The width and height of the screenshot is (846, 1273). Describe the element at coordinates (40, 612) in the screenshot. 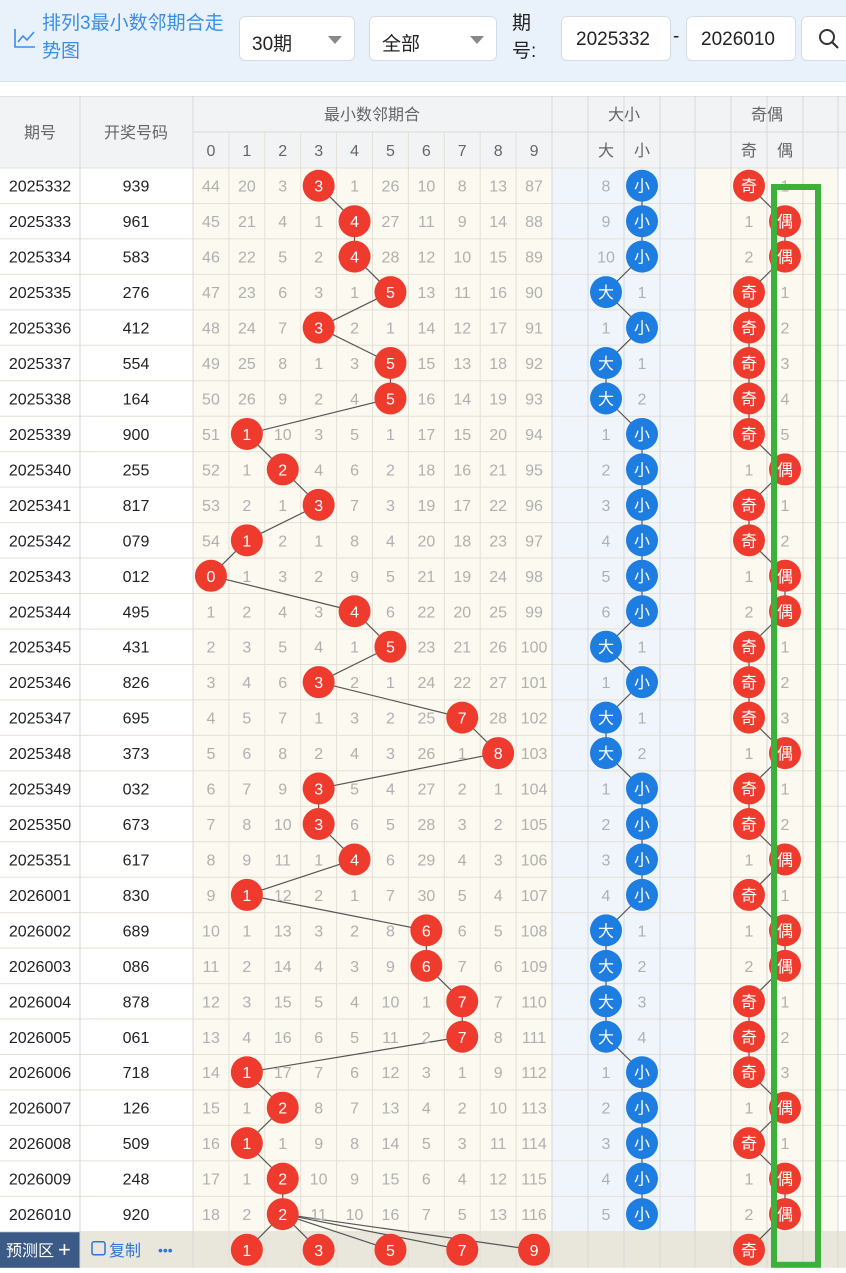

I see `issue-cell: 2025344` at that location.